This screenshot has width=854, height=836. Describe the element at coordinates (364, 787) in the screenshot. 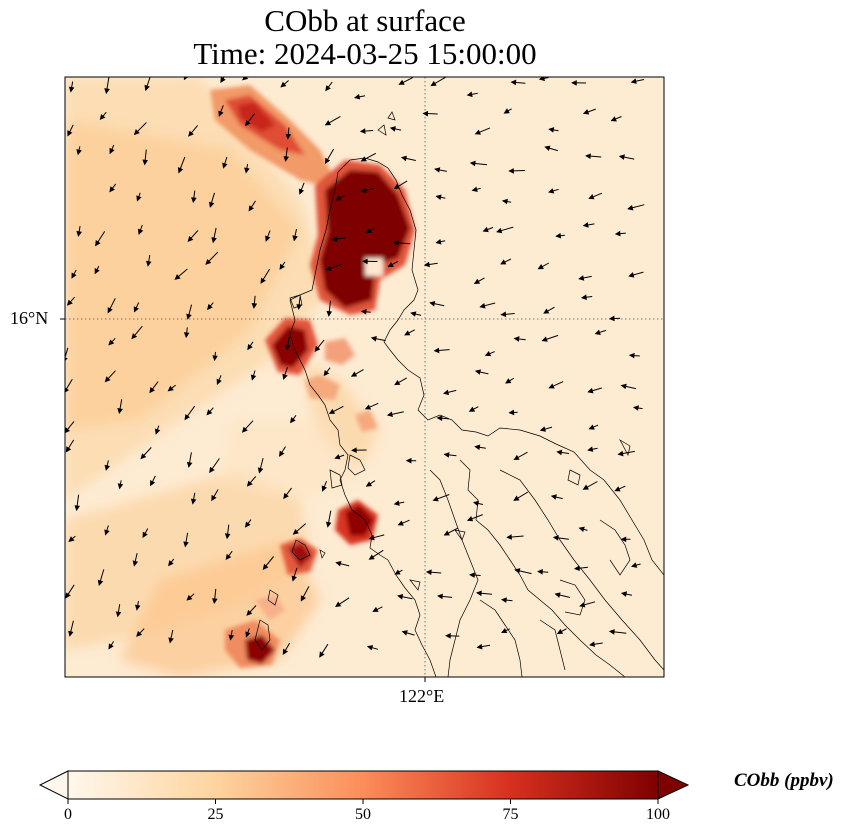

I see `colorbar` at that location.